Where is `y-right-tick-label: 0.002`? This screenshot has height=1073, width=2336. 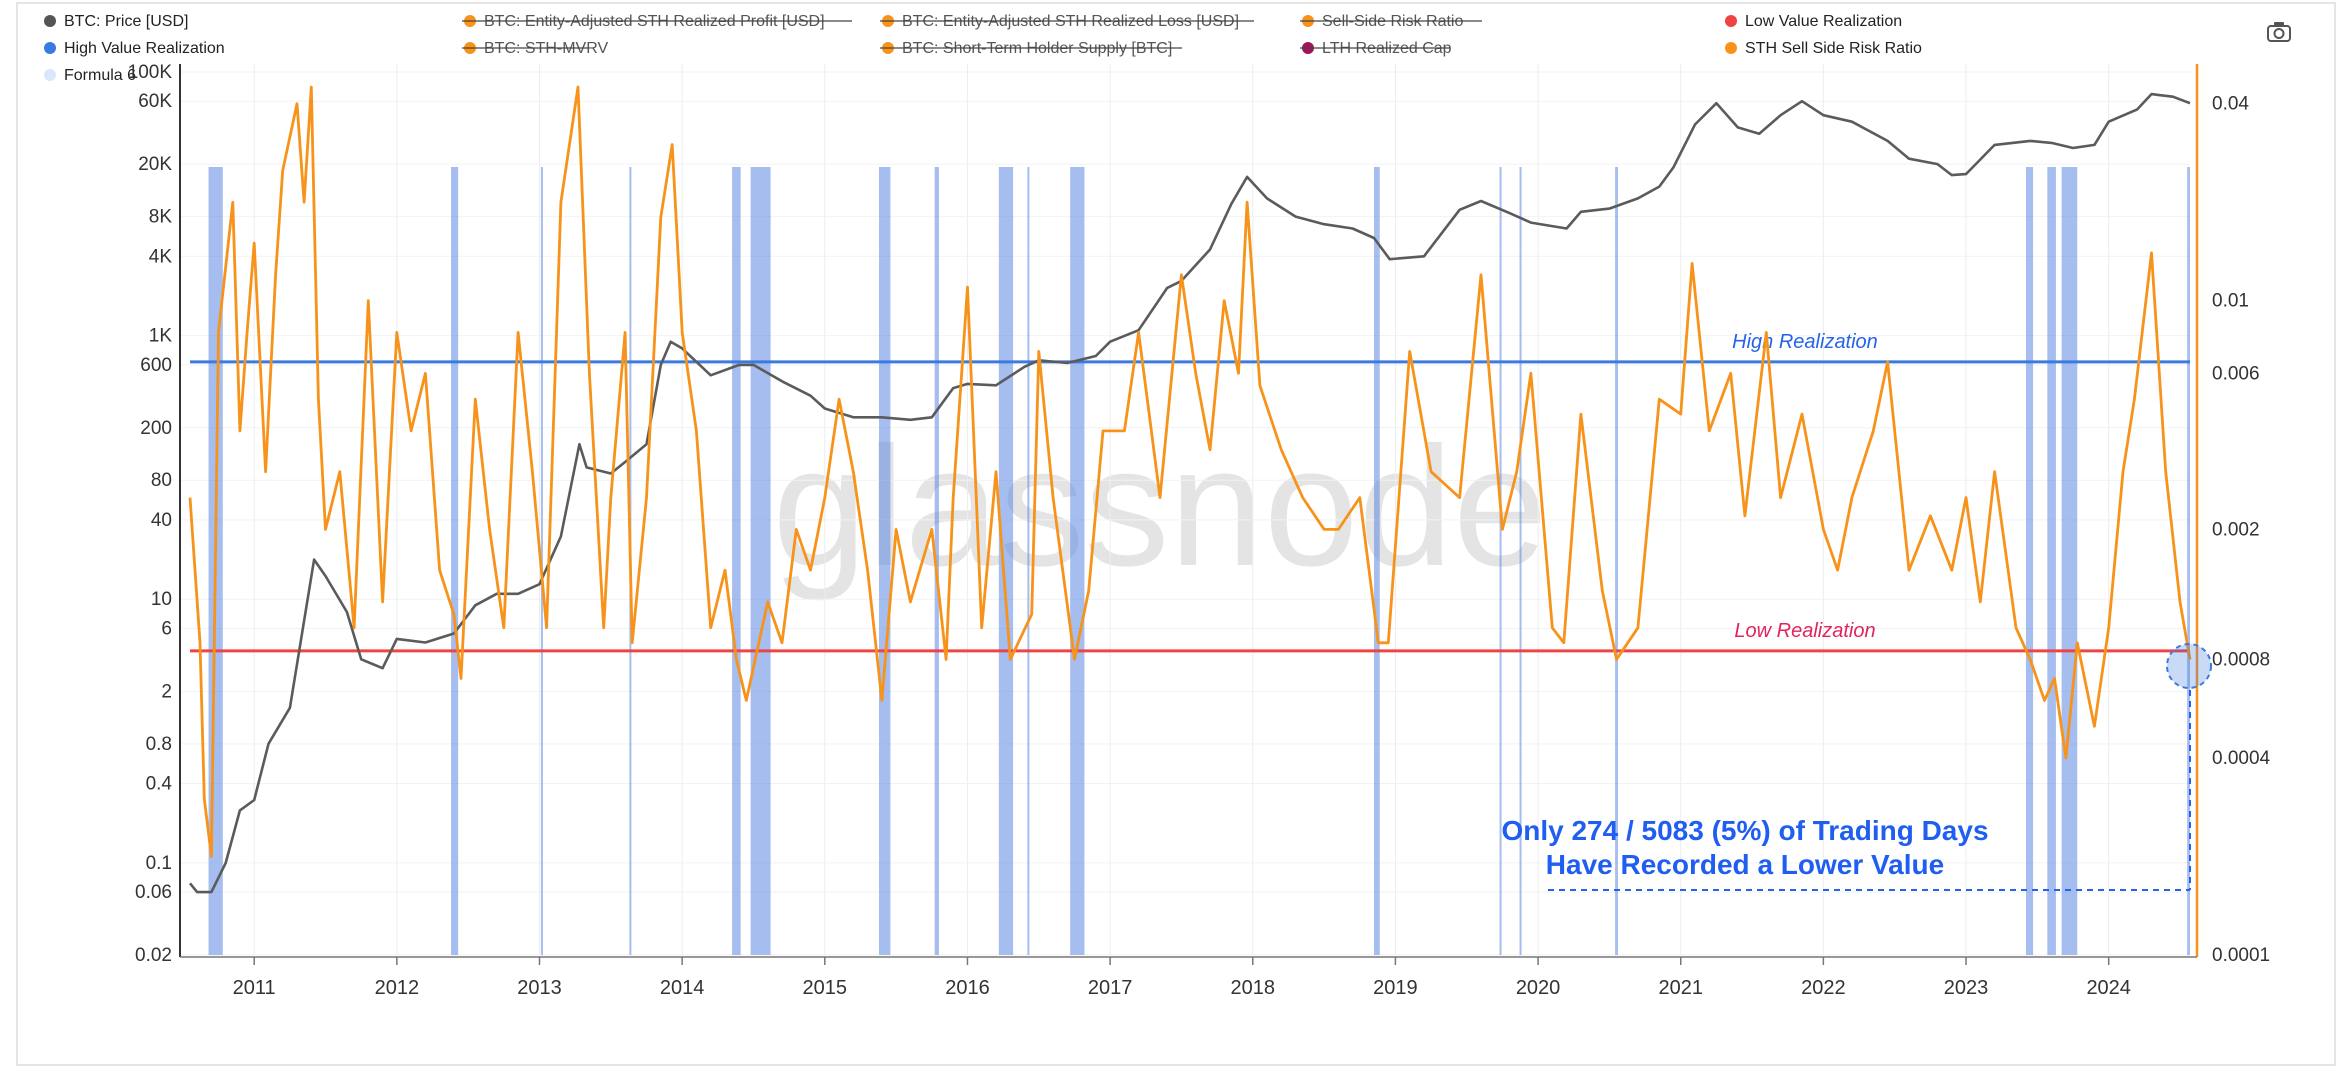
y-right-tick-label: 0.002 is located at coordinates (2236, 529).